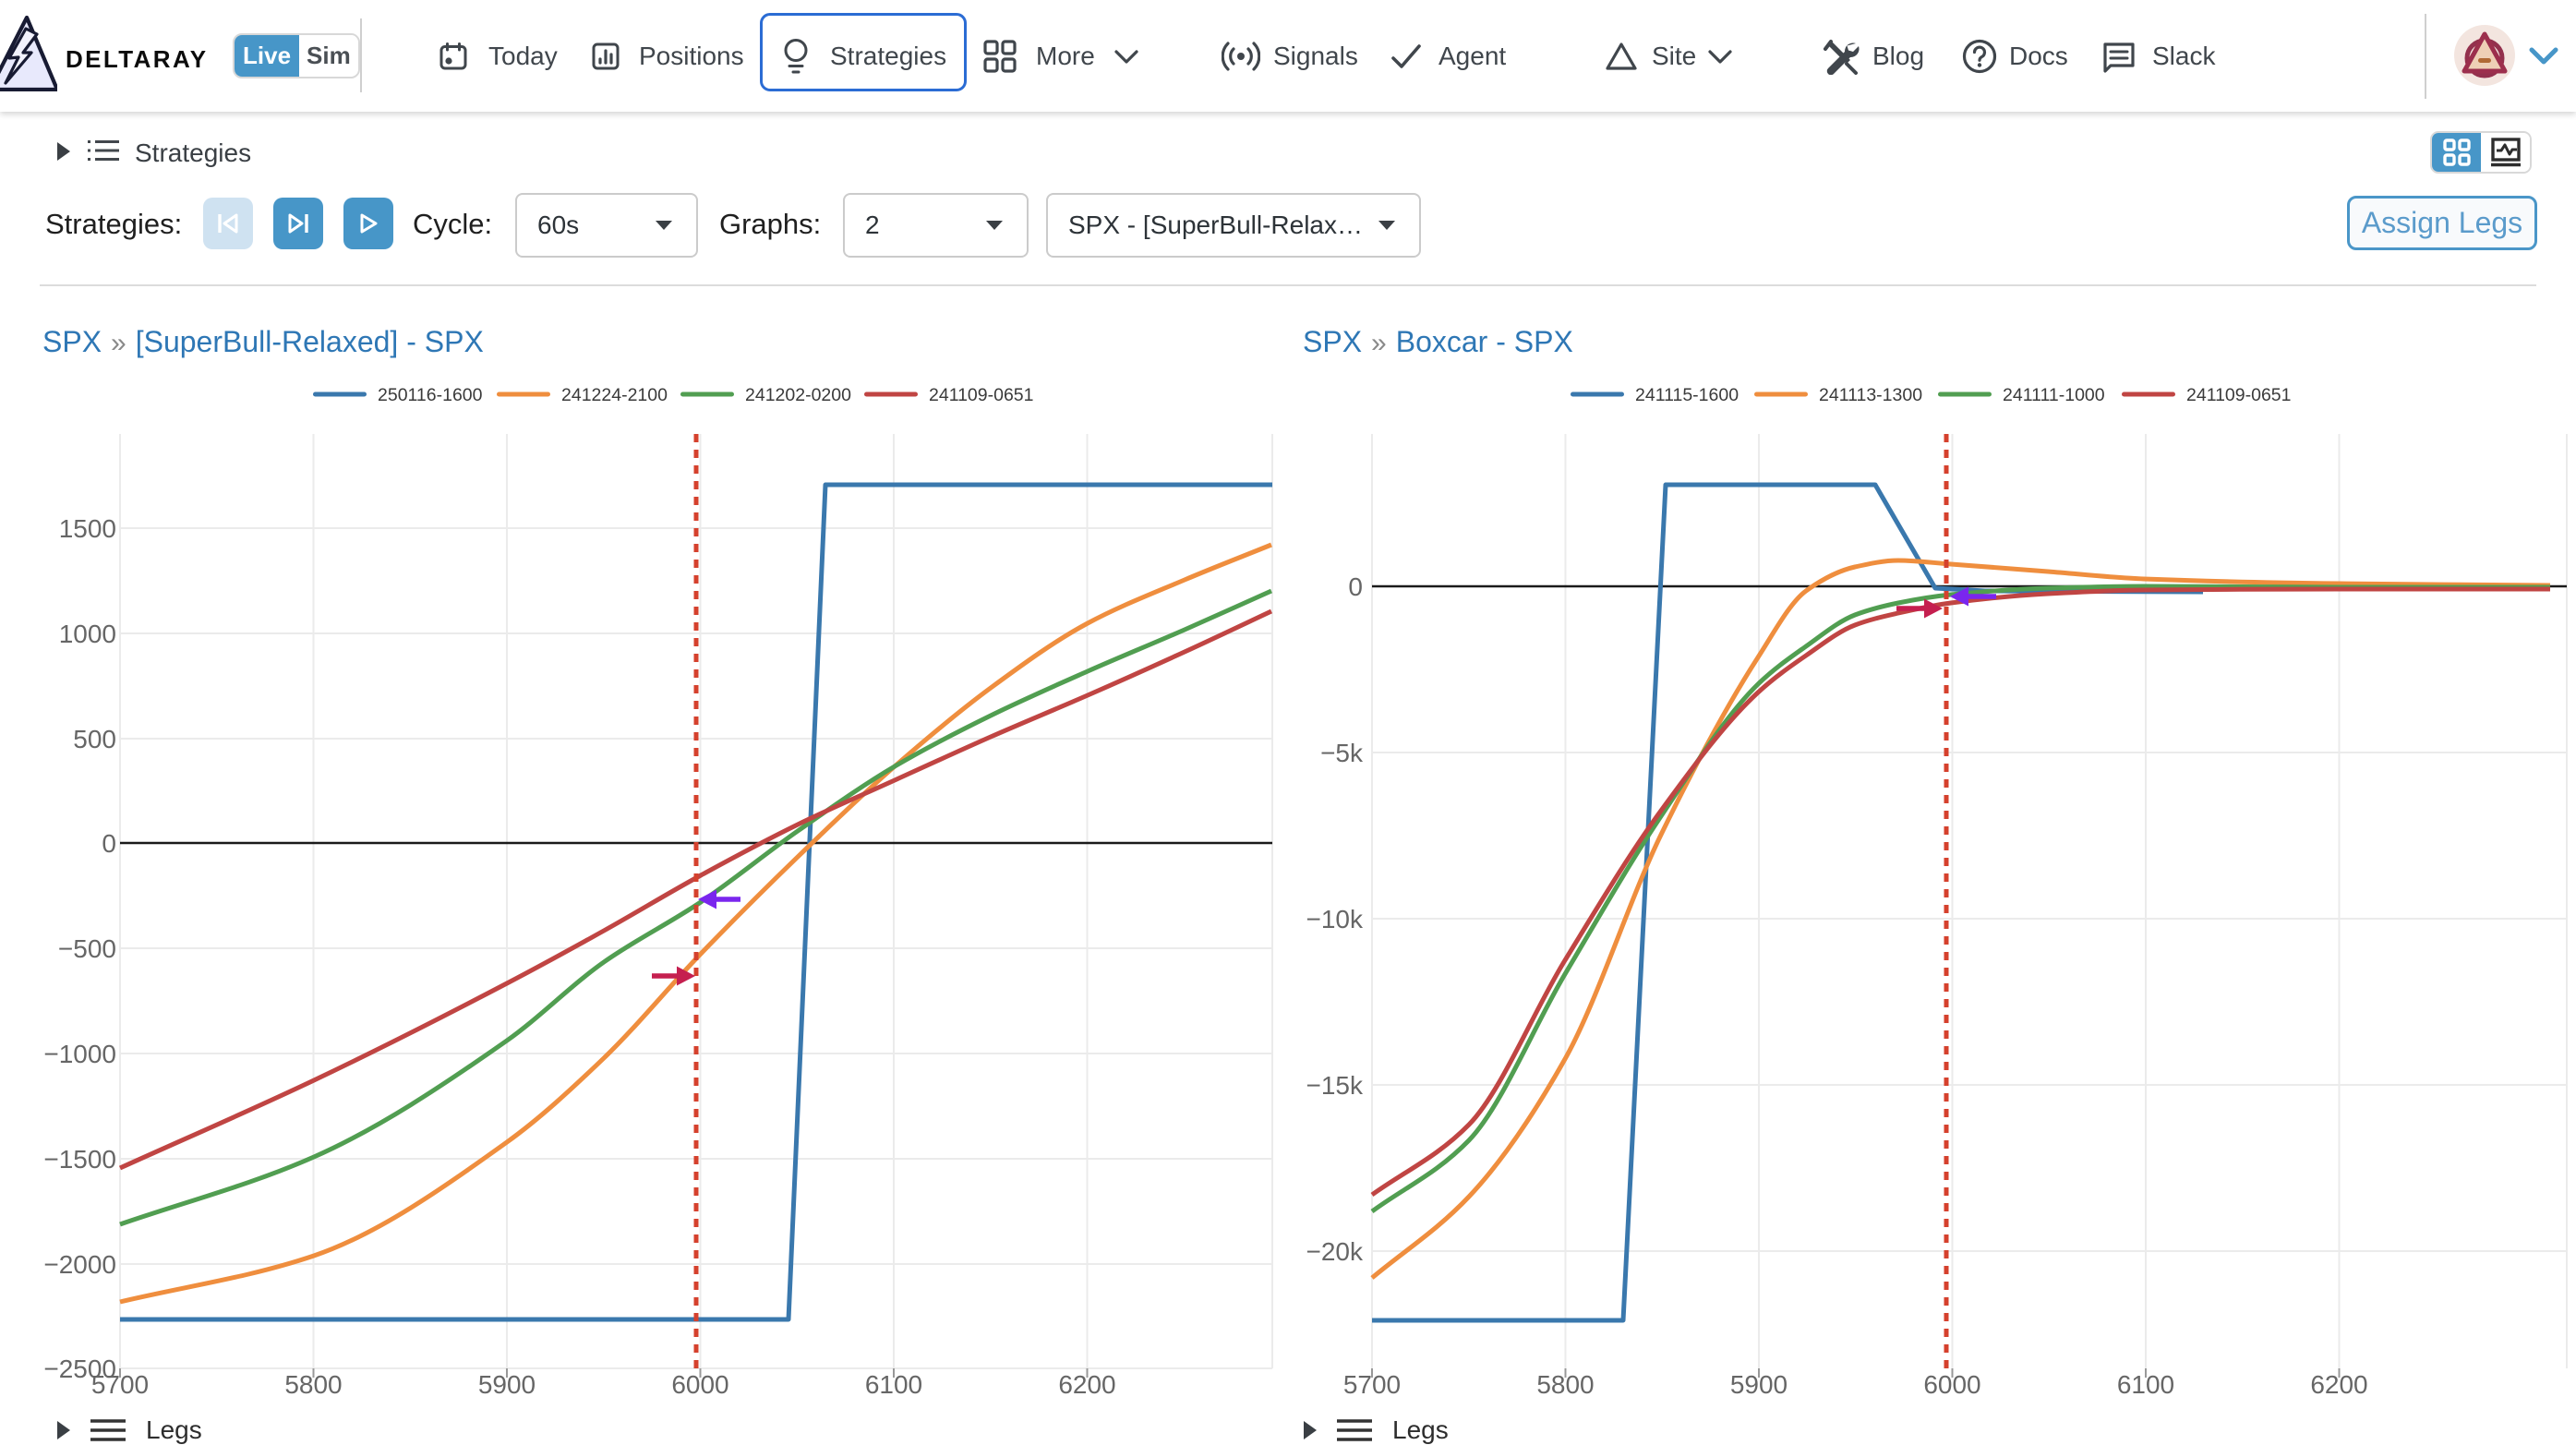 This screenshot has height=1445, width=2576. What do you see at coordinates (79, 1264) in the screenshot?
I see `svg-text: −2000` at bounding box center [79, 1264].